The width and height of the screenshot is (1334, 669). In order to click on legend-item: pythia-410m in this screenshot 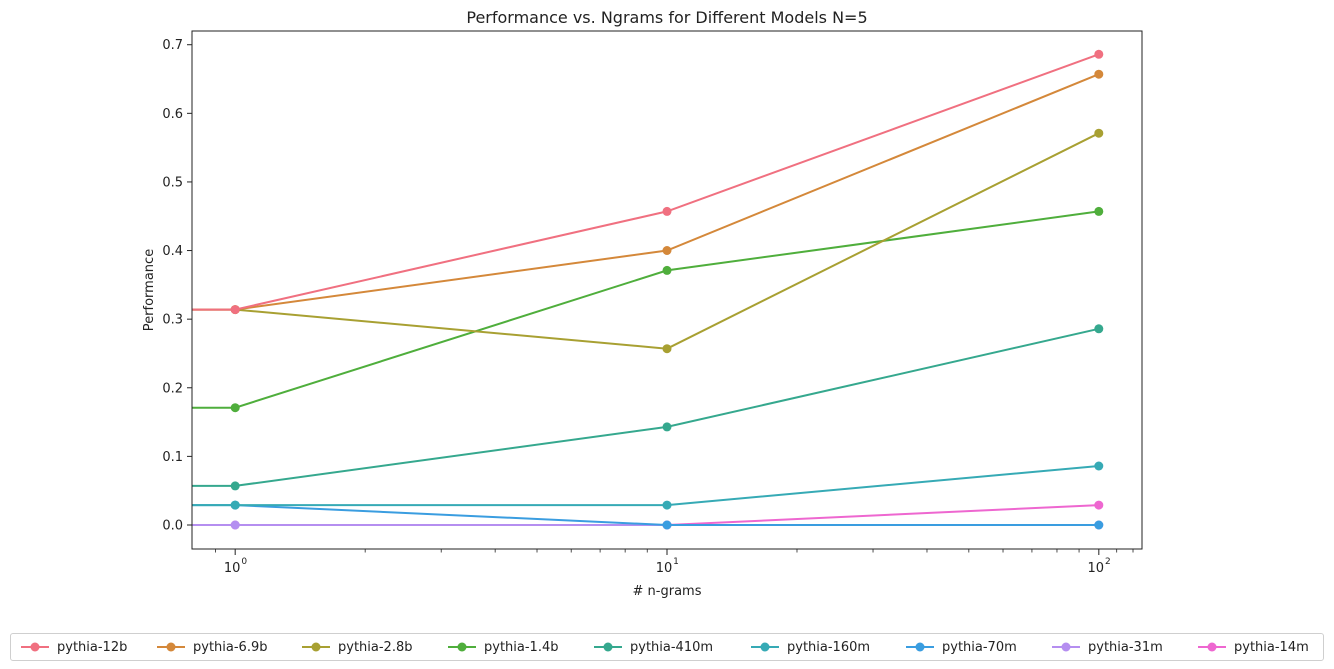, I will do `click(653, 647)`.